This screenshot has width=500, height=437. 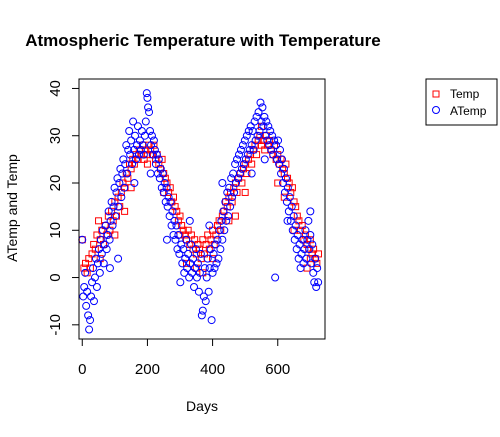 What do you see at coordinates (465, 94) in the screenshot?
I see `legend-temp-label: Temp` at bounding box center [465, 94].